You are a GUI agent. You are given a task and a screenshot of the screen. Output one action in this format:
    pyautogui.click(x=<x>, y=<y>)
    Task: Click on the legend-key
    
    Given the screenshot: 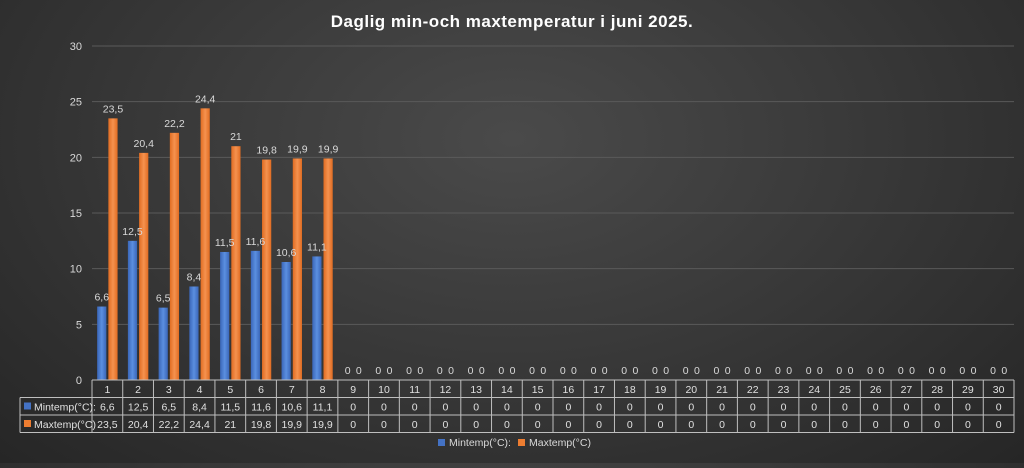 What is the action you would take?
    pyautogui.click(x=521, y=442)
    